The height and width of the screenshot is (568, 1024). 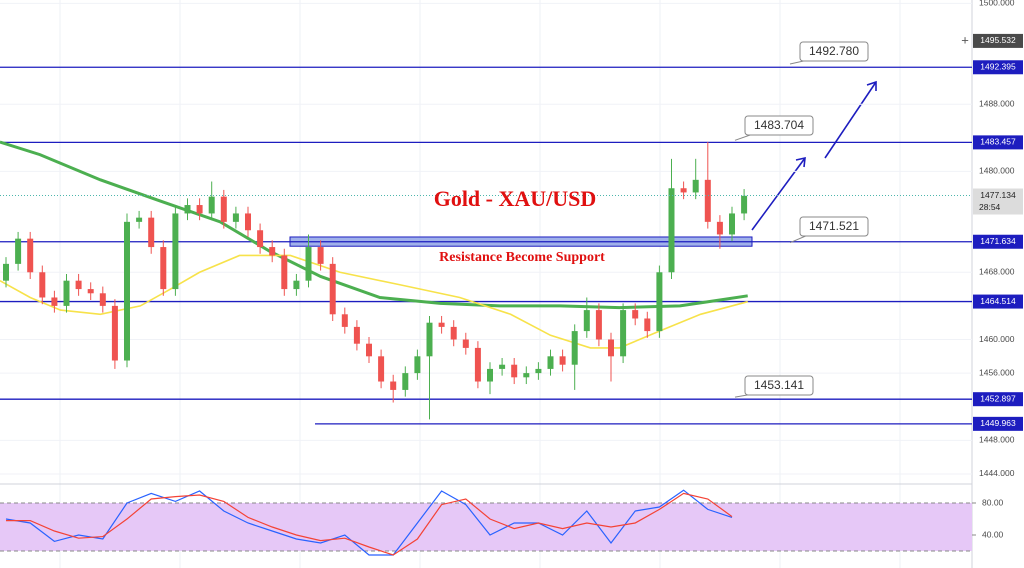 I want to click on callout-label: 1453.141, so click(x=779, y=385).